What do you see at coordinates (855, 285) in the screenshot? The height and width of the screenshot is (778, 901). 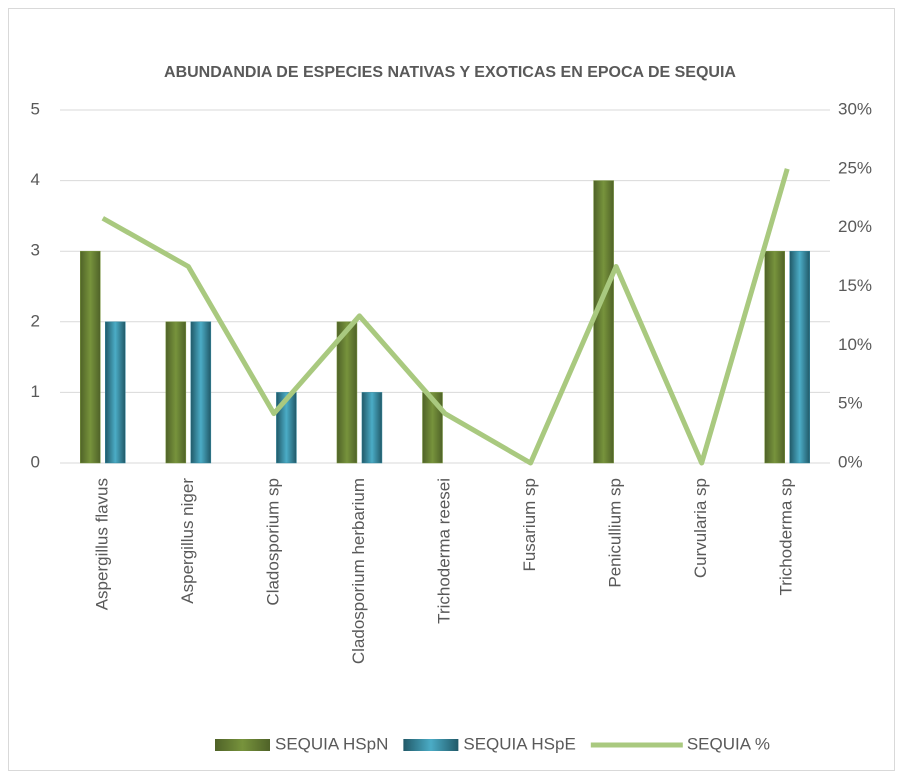 I see `y2-tick-label: 15%` at bounding box center [855, 285].